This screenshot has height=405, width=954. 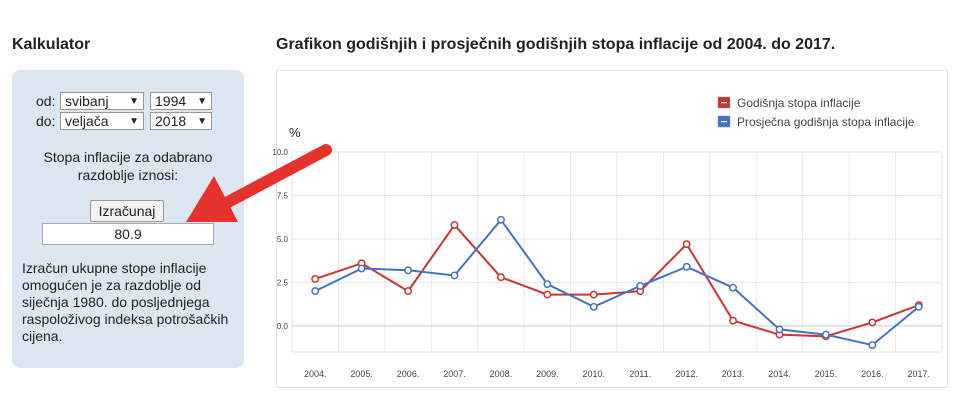 I want to click on from-year-select: 1994 ▼, so click(x=181, y=101).